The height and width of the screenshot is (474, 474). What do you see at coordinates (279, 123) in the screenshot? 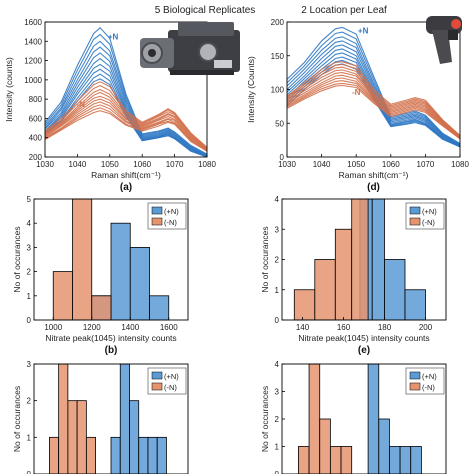
I see `y-tick-label: 50` at bounding box center [279, 123].